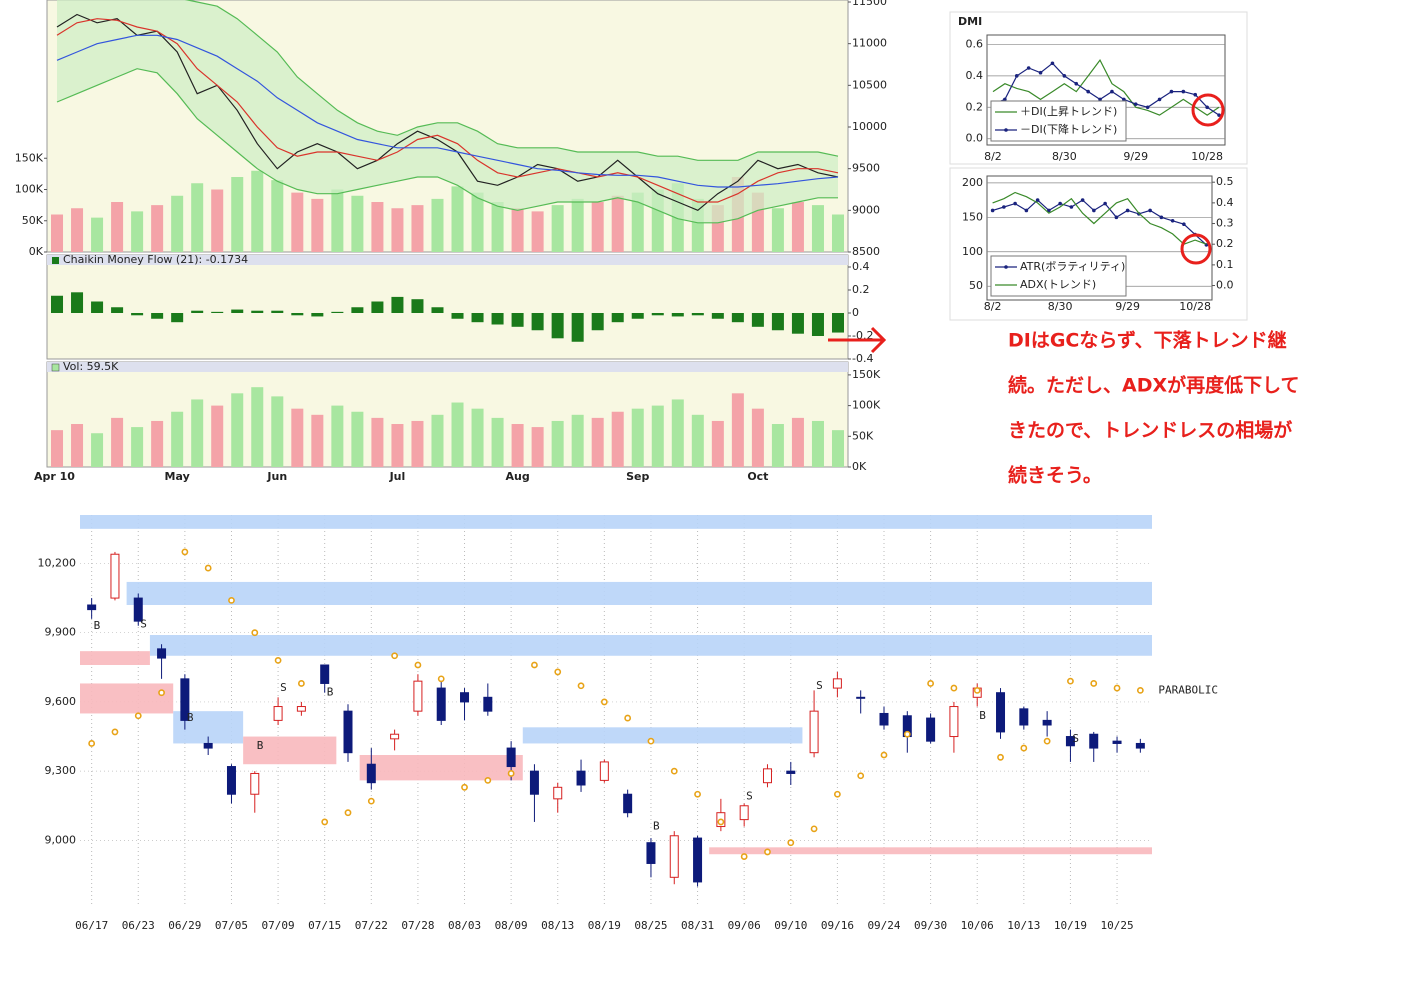  Describe the element at coordinates (1055, 475) in the screenshot. I see `annotation-line: 続きそう。` at that location.